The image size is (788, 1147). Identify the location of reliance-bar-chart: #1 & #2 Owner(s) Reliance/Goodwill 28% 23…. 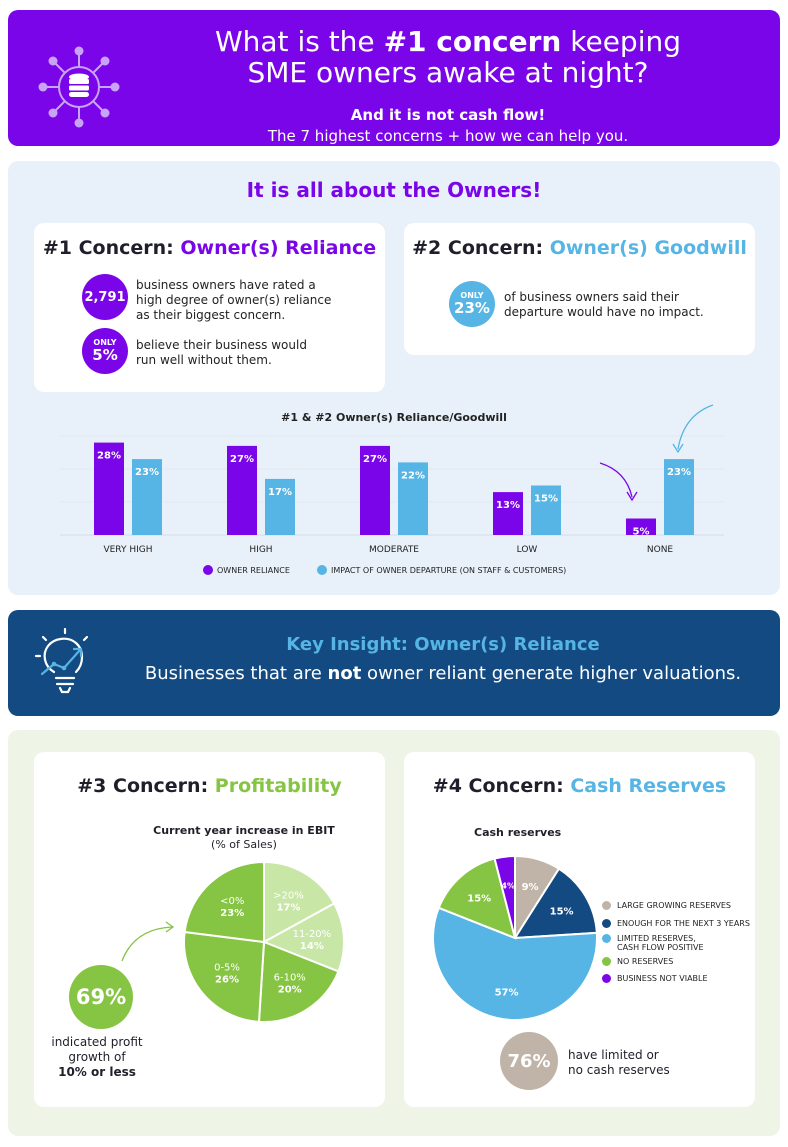
(392, 489).